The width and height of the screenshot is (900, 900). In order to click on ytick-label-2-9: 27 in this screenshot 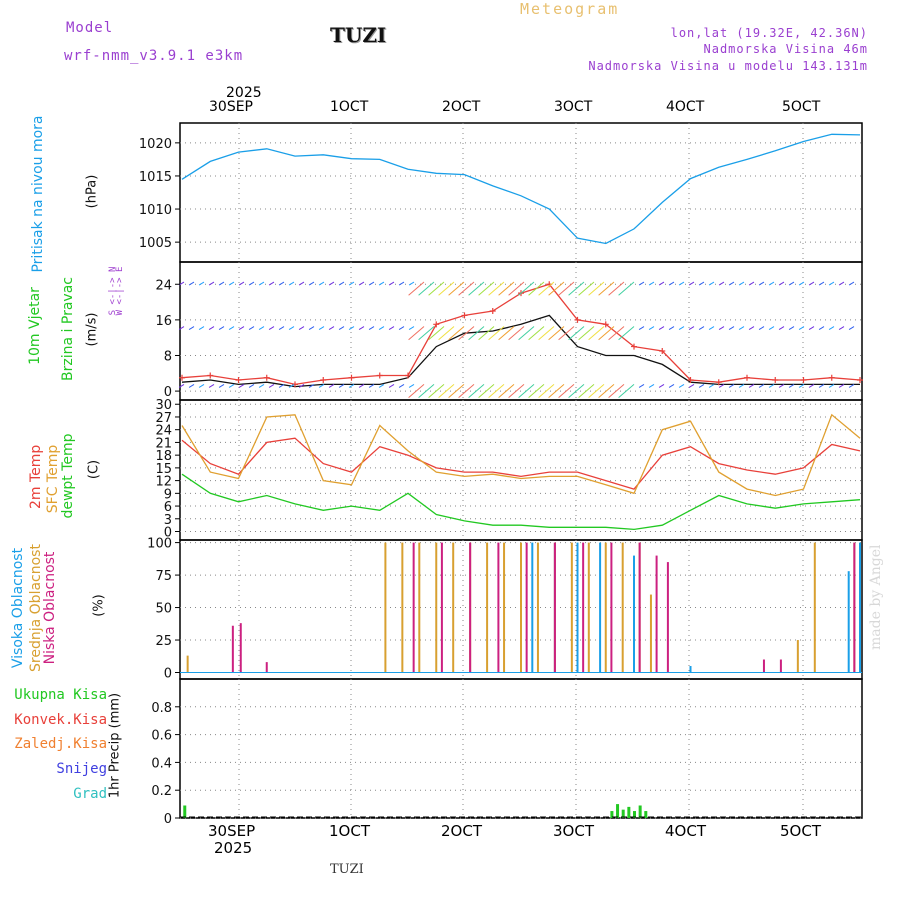, I will do `click(163, 418)`.